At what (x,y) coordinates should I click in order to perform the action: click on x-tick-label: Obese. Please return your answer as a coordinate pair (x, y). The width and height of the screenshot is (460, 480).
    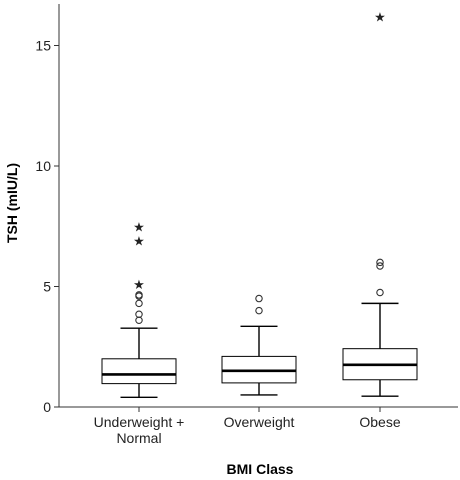
    Looking at the image, I should click on (379, 422).